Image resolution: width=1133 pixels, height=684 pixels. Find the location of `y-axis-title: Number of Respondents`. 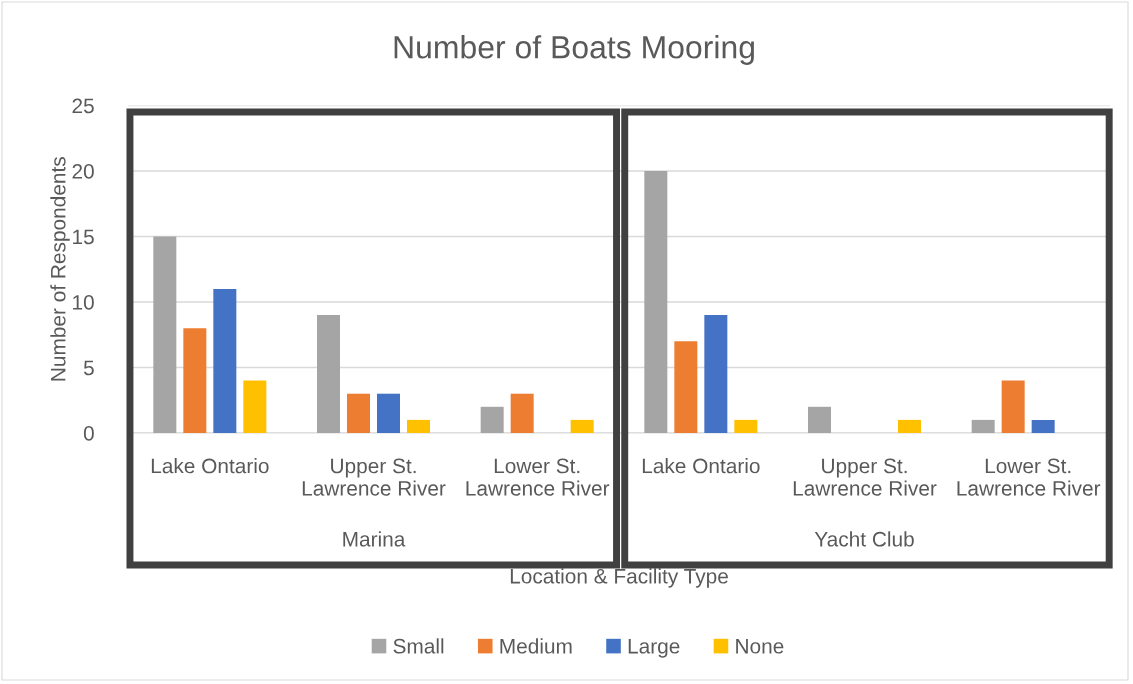

y-axis-title: Number of Respondents is located at coordinates (60, 269).